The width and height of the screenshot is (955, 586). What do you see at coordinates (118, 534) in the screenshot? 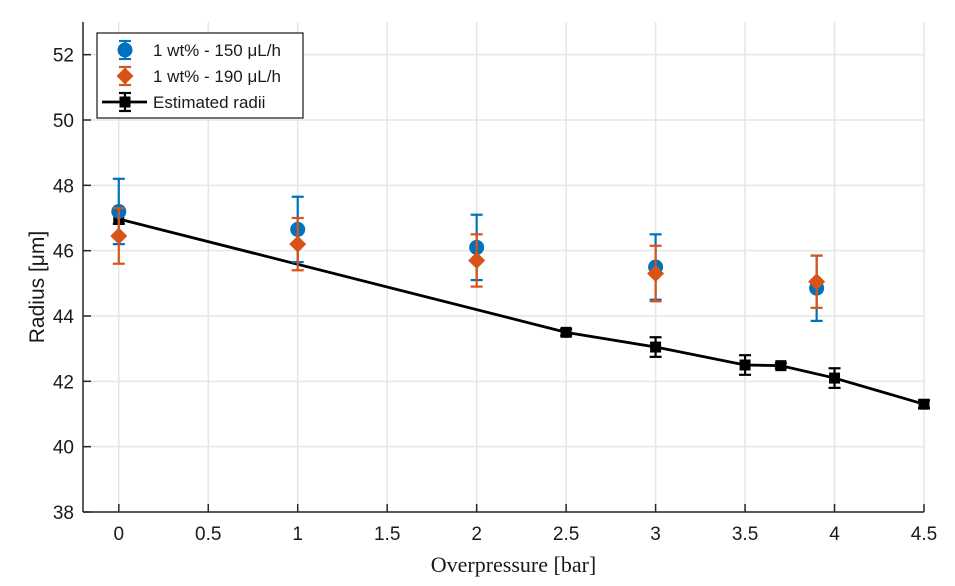
I see `x-tick-label: 0` at bounding box center [118, 534].